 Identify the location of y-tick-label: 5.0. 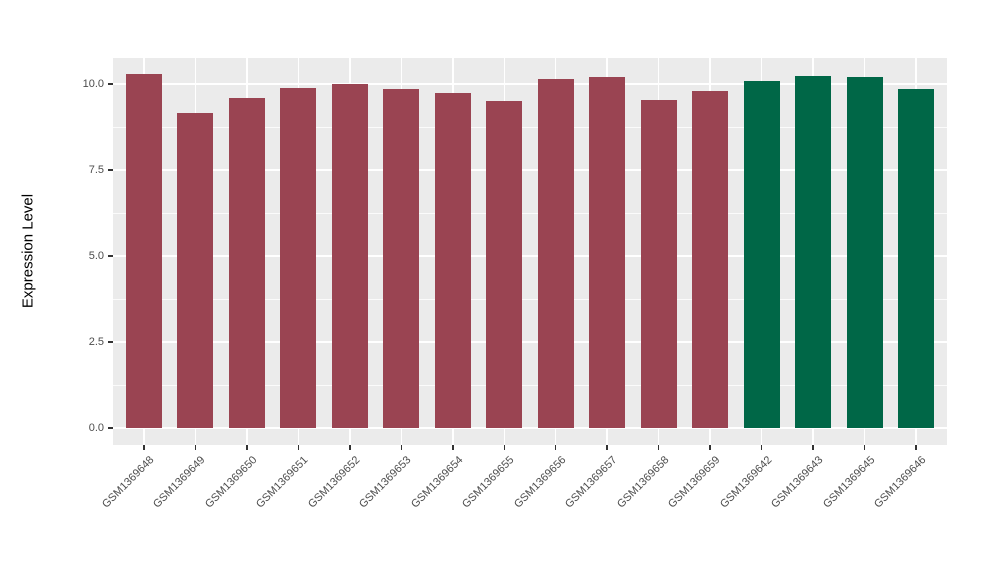
(96, 255).